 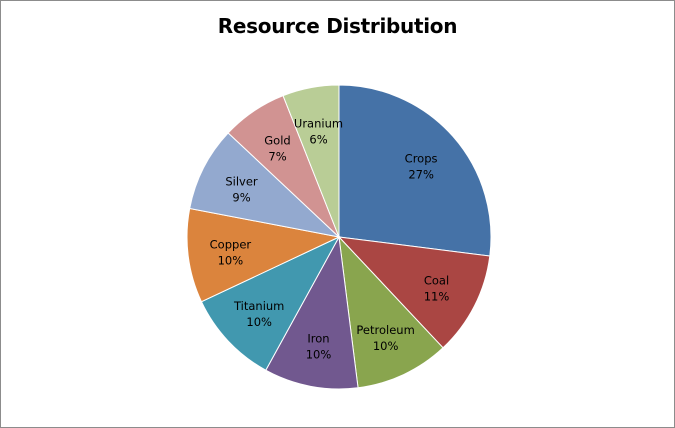 I want to click on pie-slice-silver, so click(x=265, y=185).